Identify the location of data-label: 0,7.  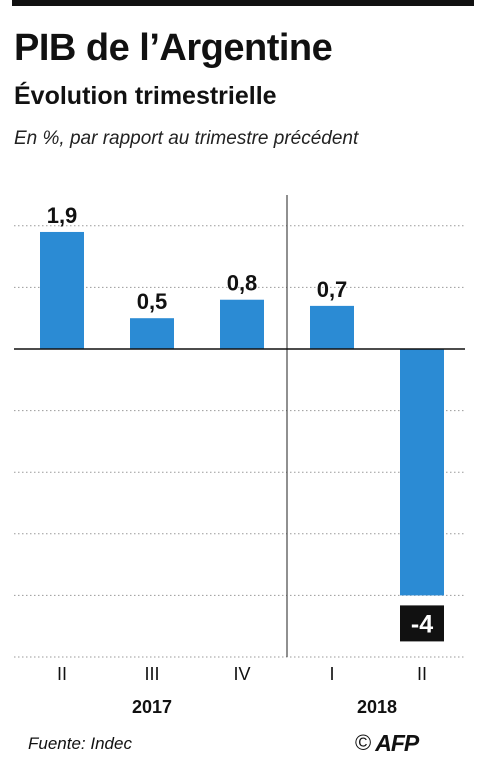
(332, 289).